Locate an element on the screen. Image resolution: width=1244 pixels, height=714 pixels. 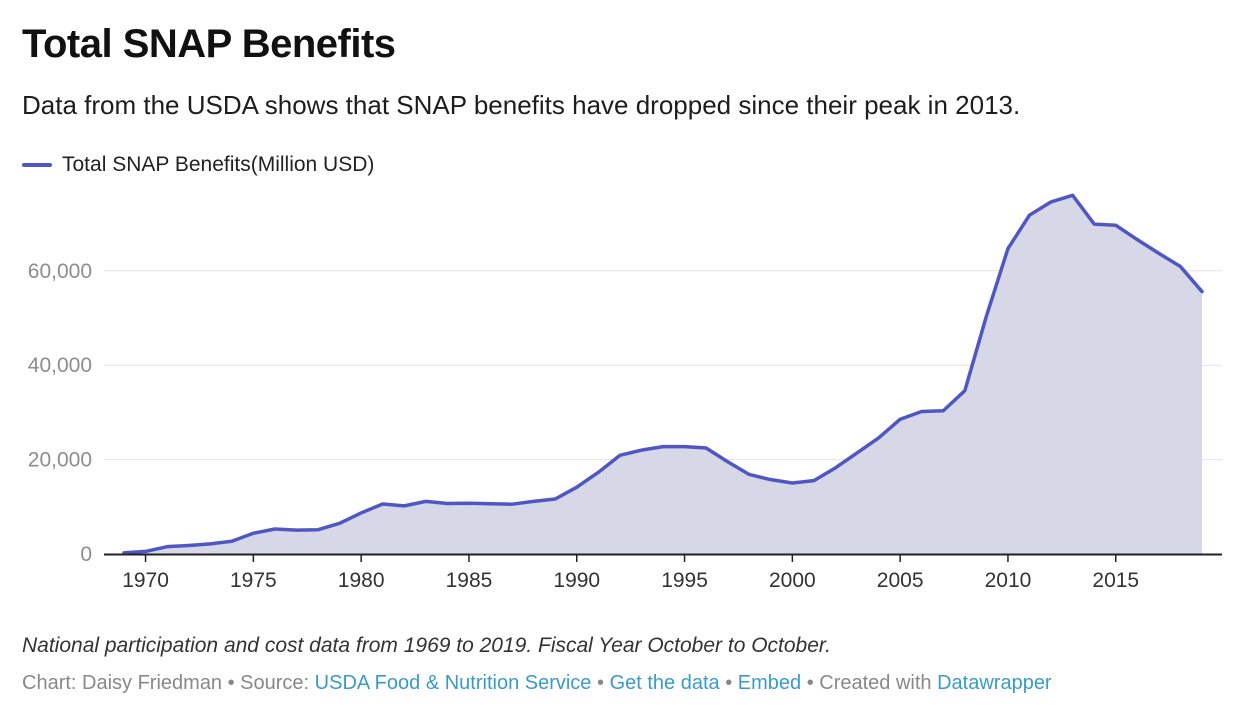
x-tick-label: 1985 is located at coordinates (469, 580).